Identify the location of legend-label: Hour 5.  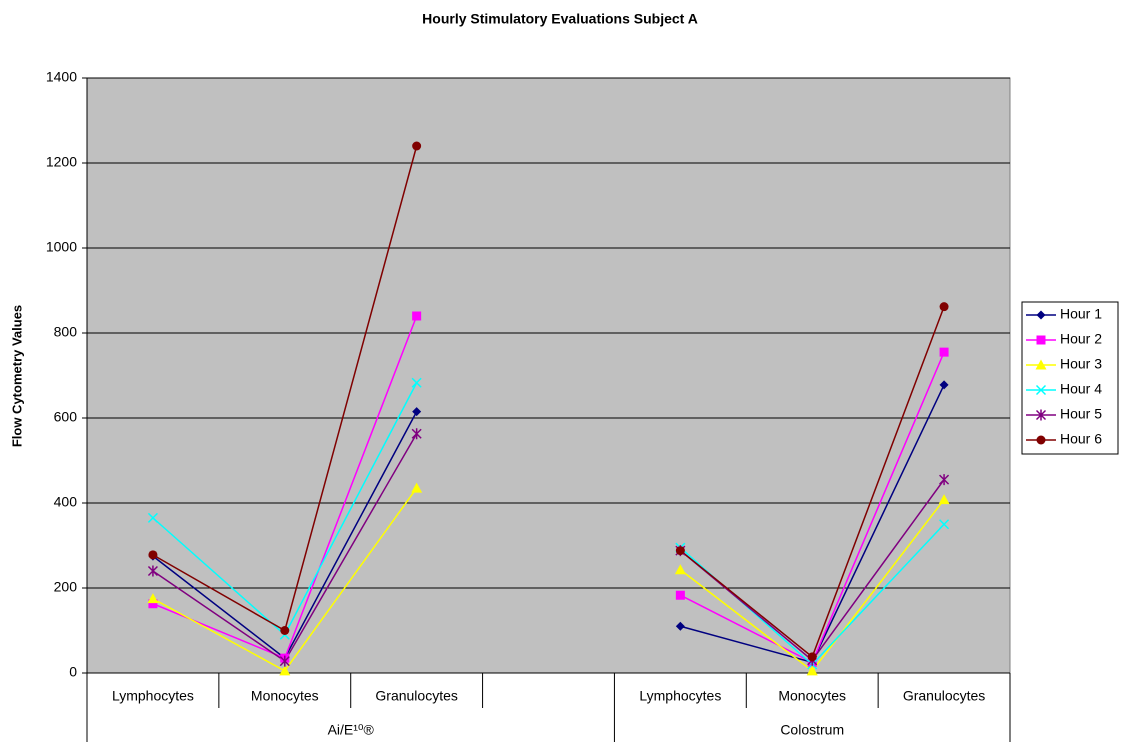
(1081, 414).